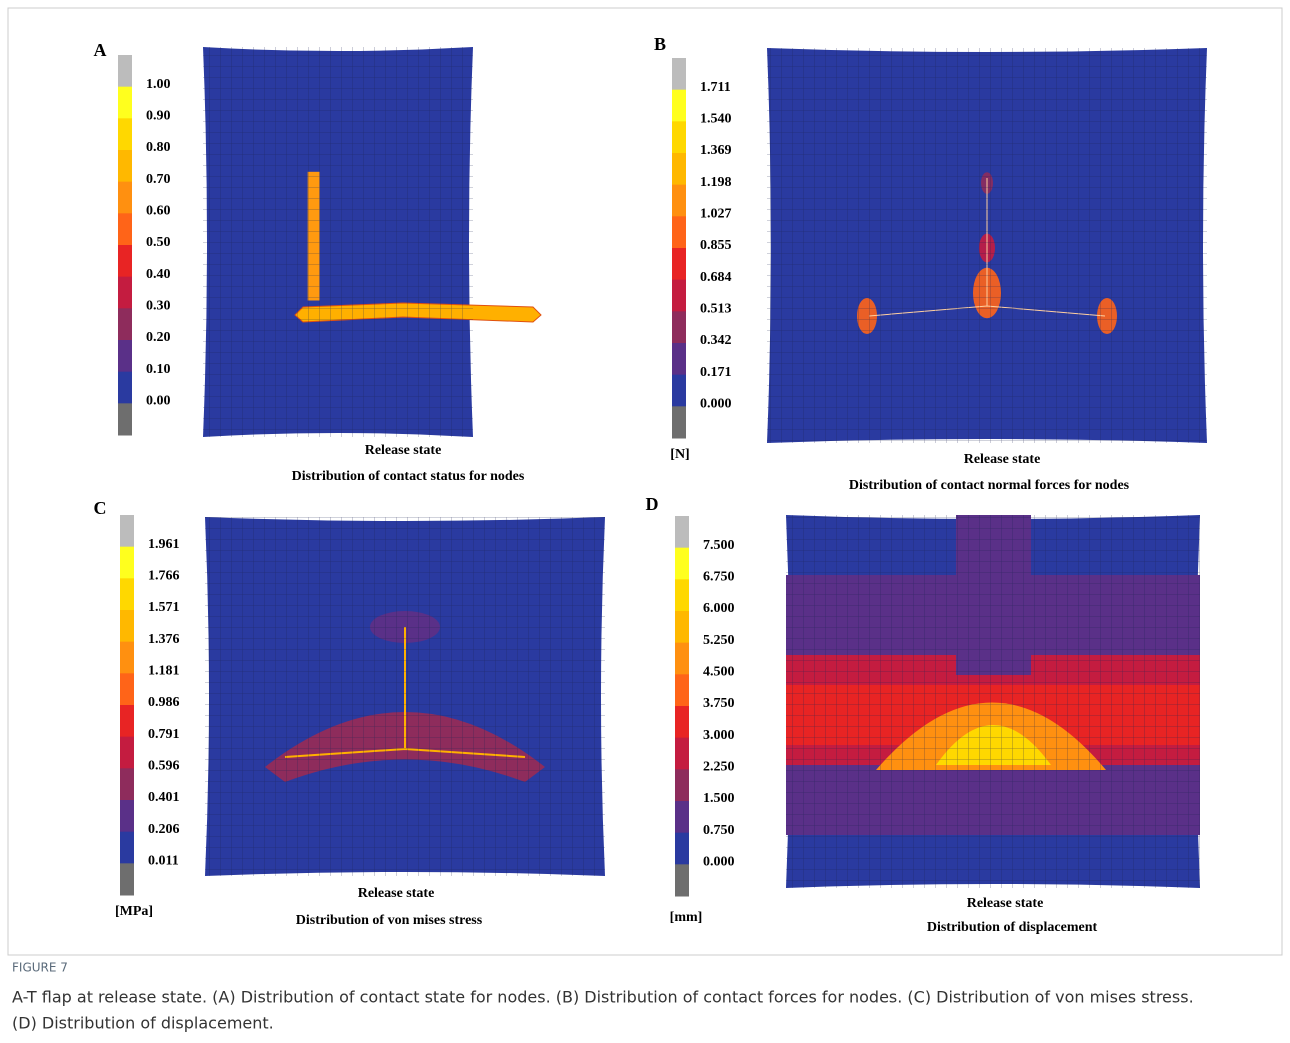  I want to click on colorbar-label: 0.50, so click(158, 242).